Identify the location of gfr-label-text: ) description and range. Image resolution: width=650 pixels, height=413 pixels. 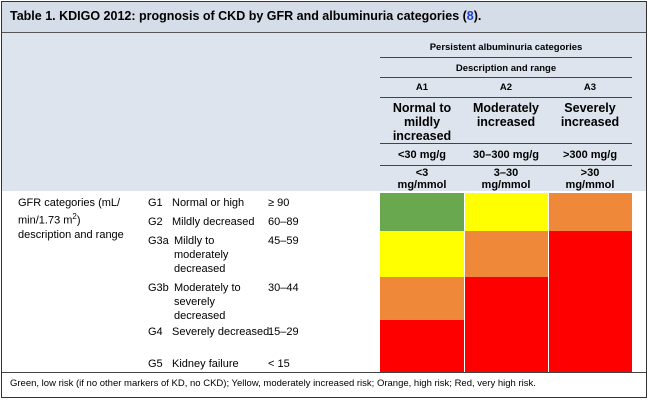
(71, 227).